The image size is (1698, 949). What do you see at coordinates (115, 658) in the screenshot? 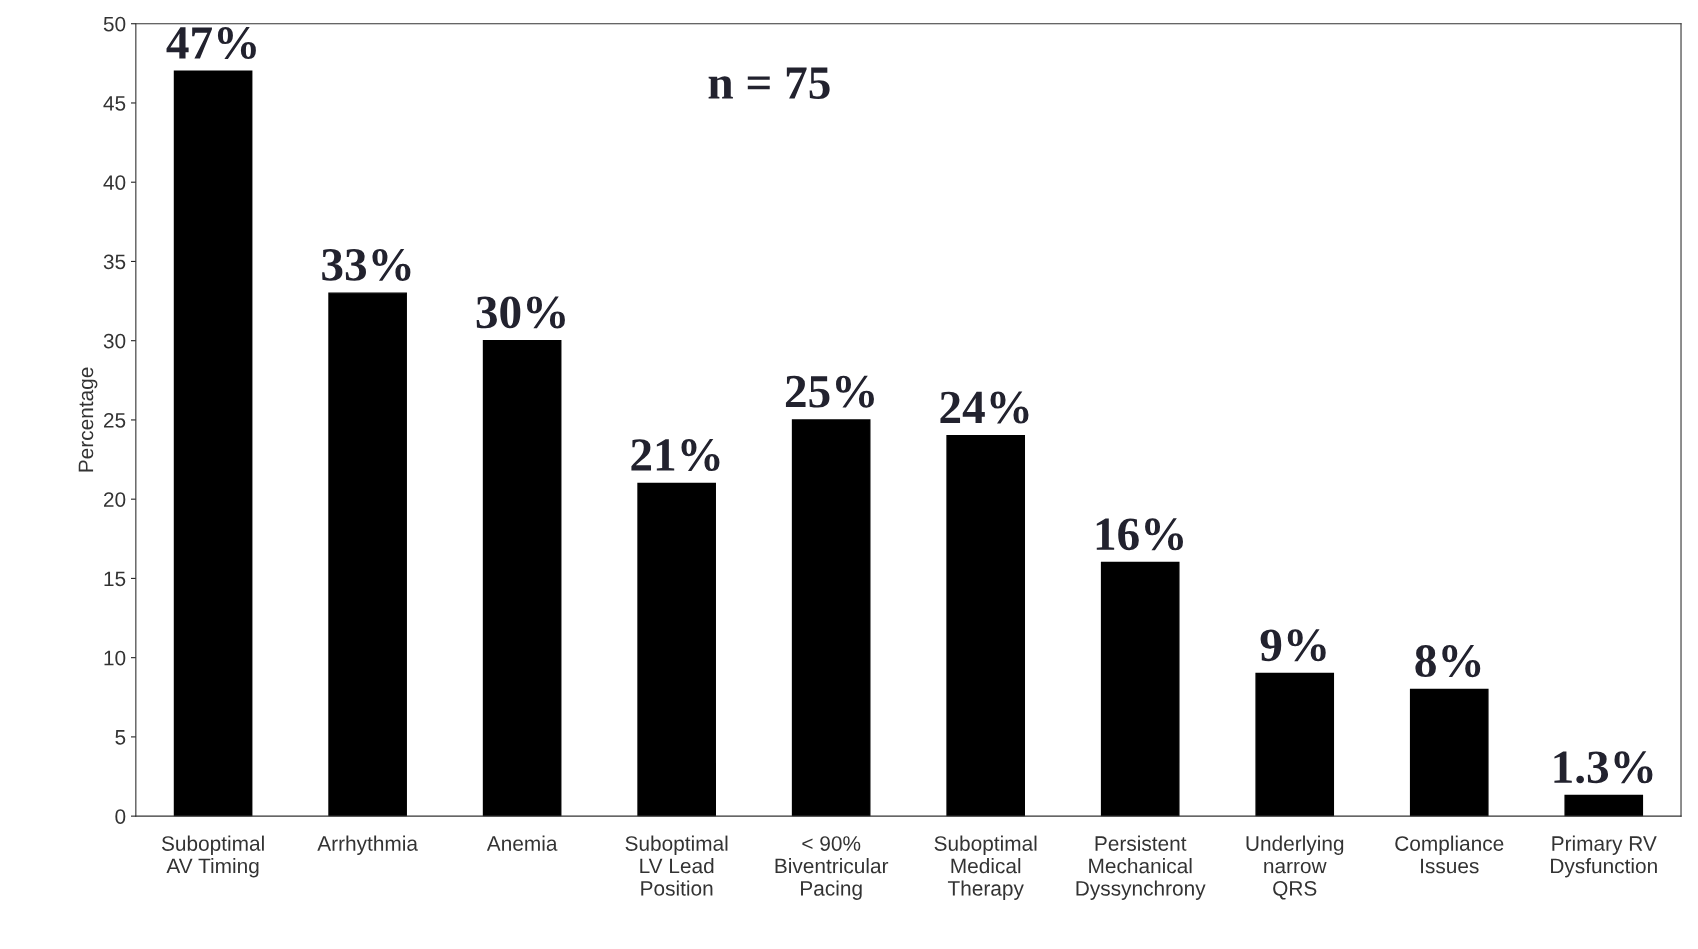
I see `y-tick-label: 10` at bounding box center [115, 658].